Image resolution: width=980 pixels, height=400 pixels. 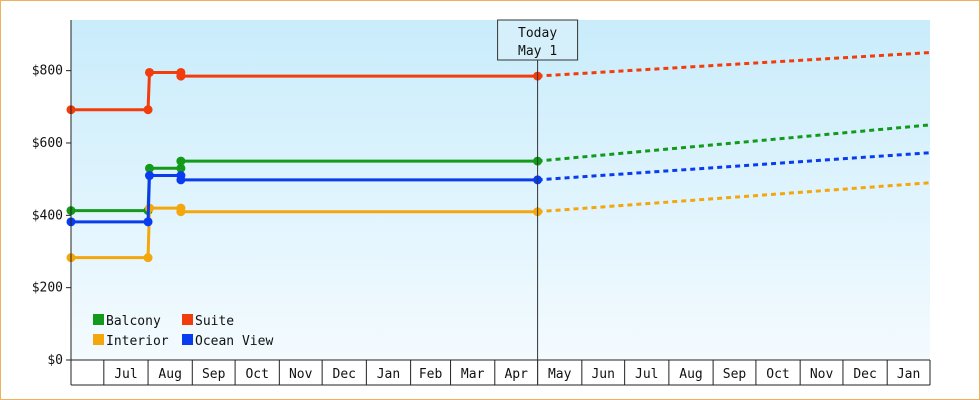 I want to click on x-tick-label: Jun, so click(x=602, y=374).